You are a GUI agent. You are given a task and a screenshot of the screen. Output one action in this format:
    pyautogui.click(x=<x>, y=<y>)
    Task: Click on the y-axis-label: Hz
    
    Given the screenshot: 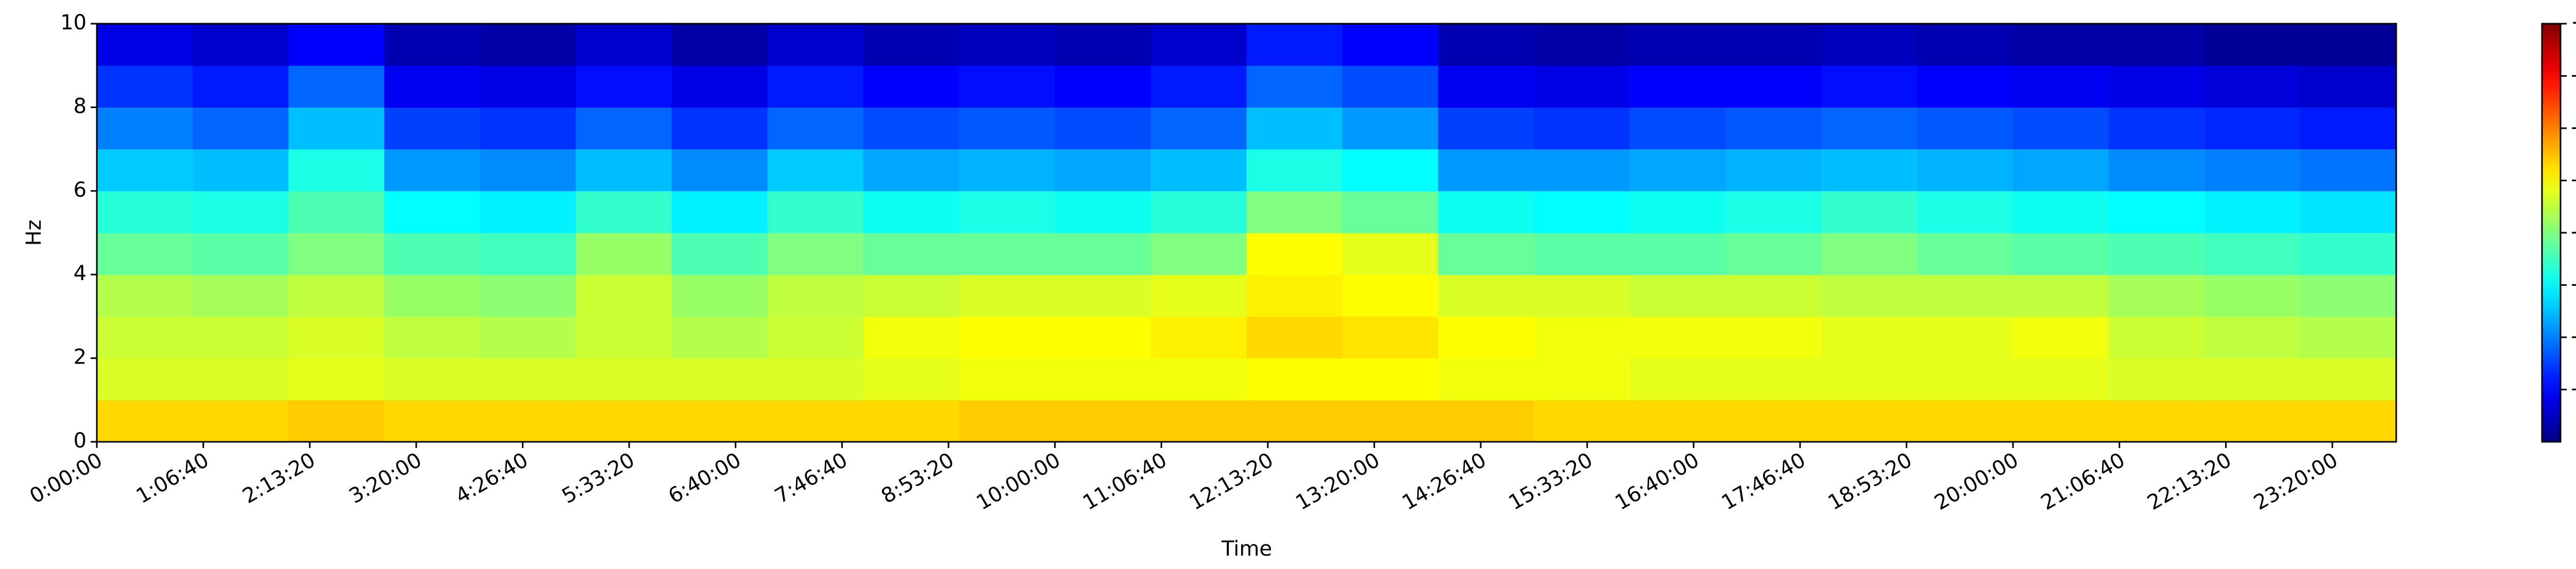 What is the action you would take?
    pyautogui.click(x=34, y=232)
    